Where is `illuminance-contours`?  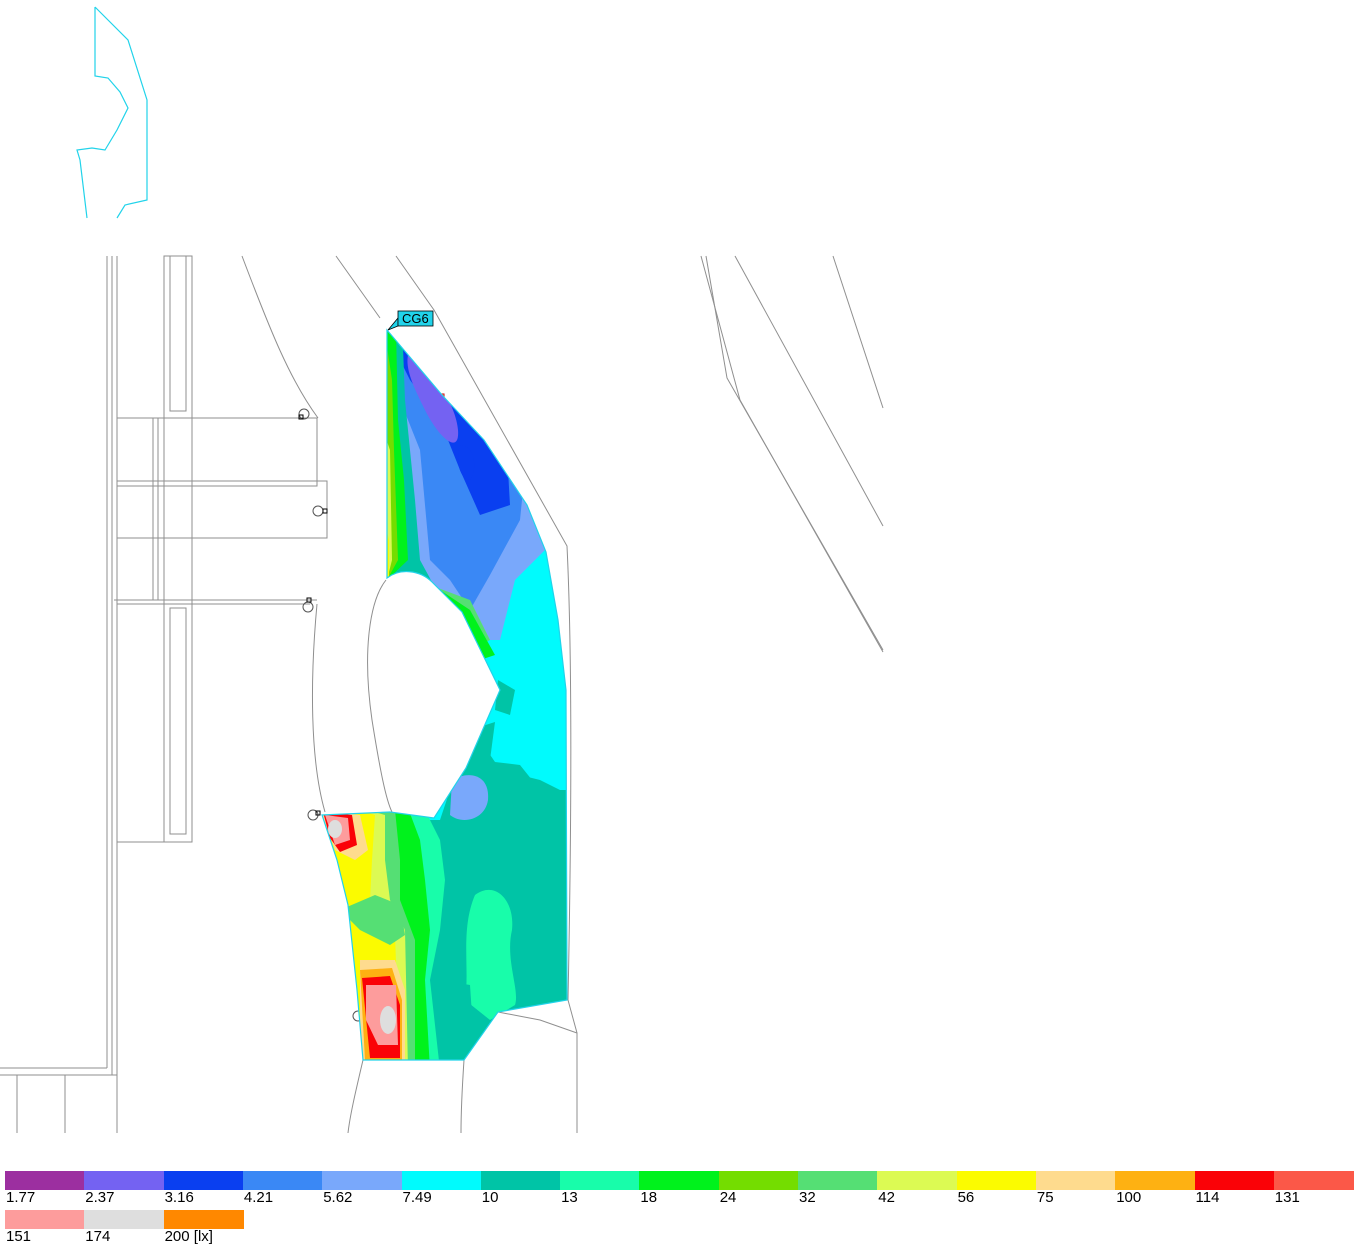 illuminance-contours is located at coordinates (444, 695).